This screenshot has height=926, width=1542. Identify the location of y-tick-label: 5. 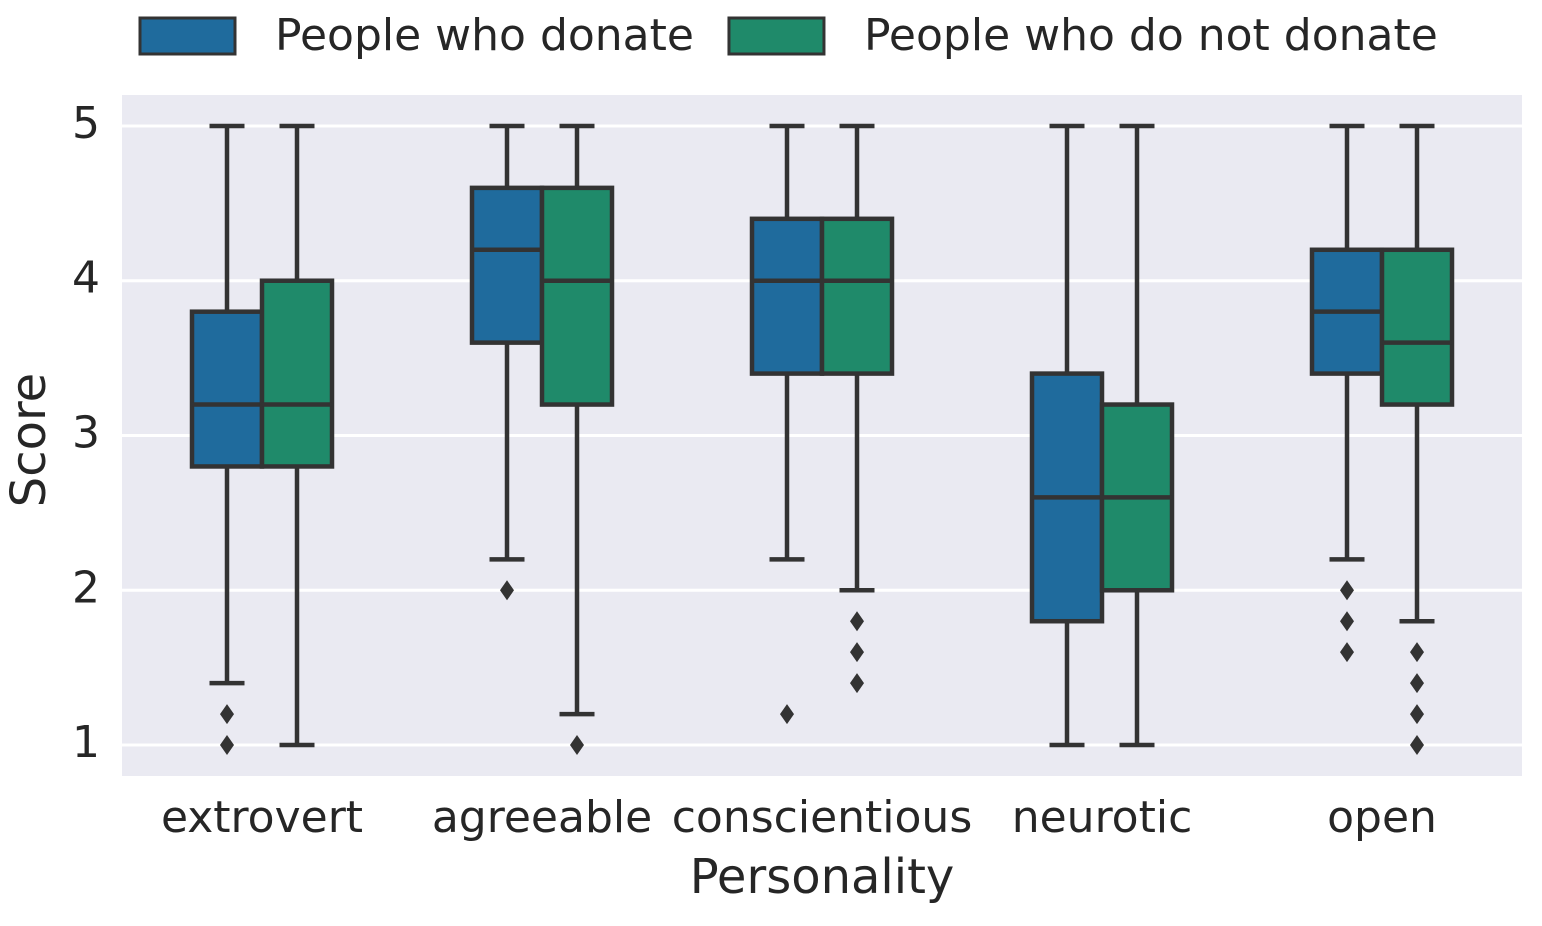
(86, 123).